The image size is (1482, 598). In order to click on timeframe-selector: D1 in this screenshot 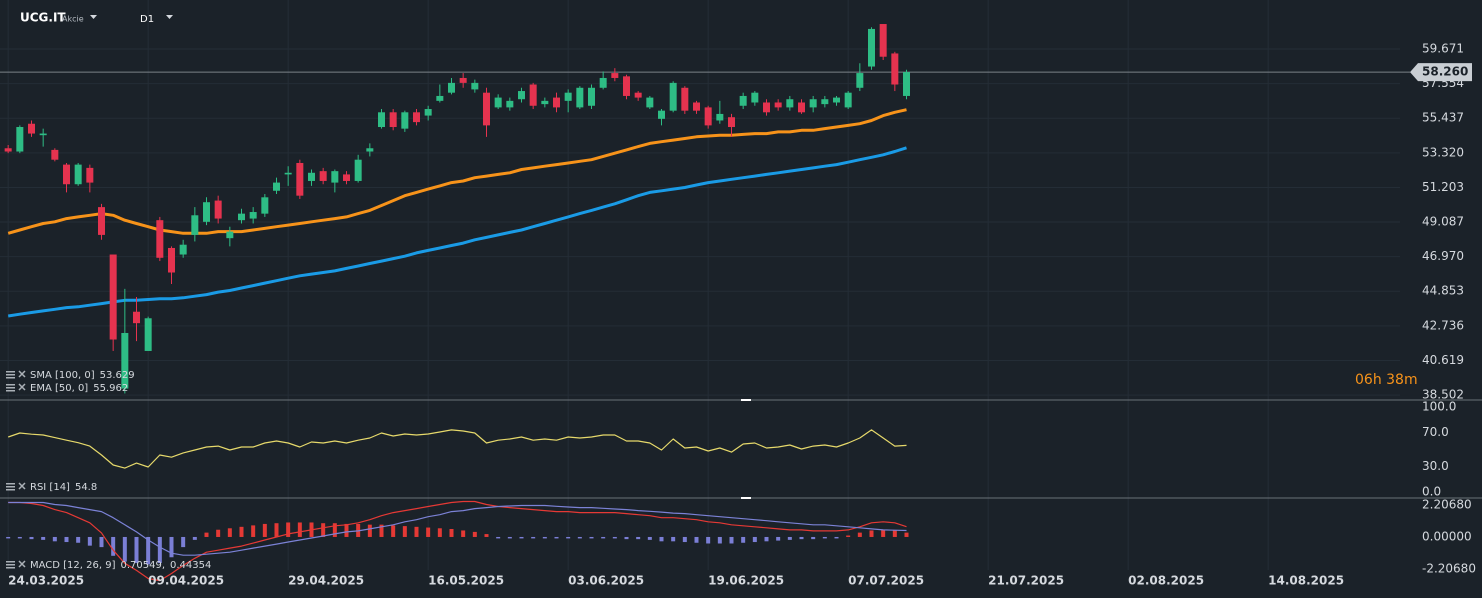, I will do `click(156, 19)`.